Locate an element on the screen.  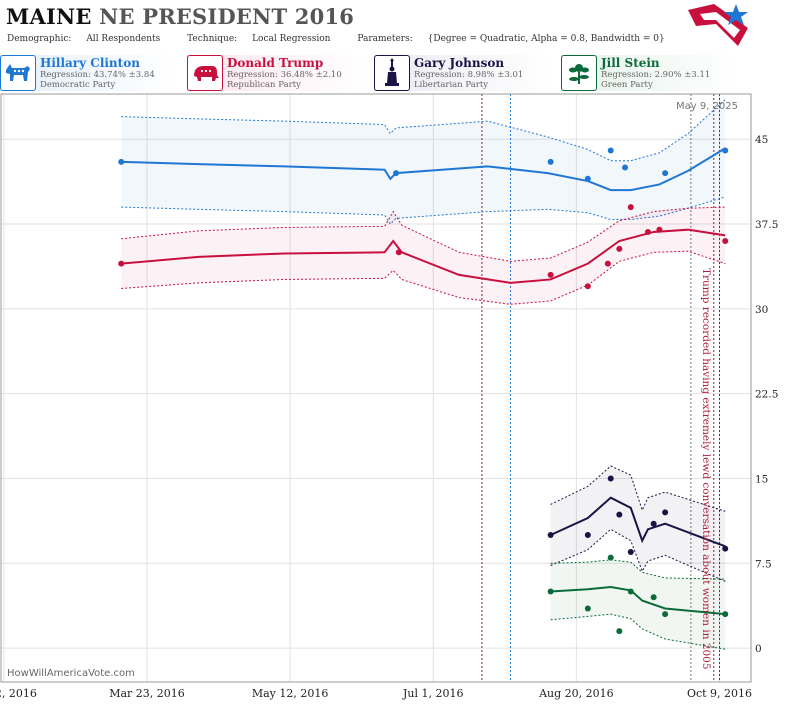
y-tick-label: 0 is located at coordinates (758, 649).